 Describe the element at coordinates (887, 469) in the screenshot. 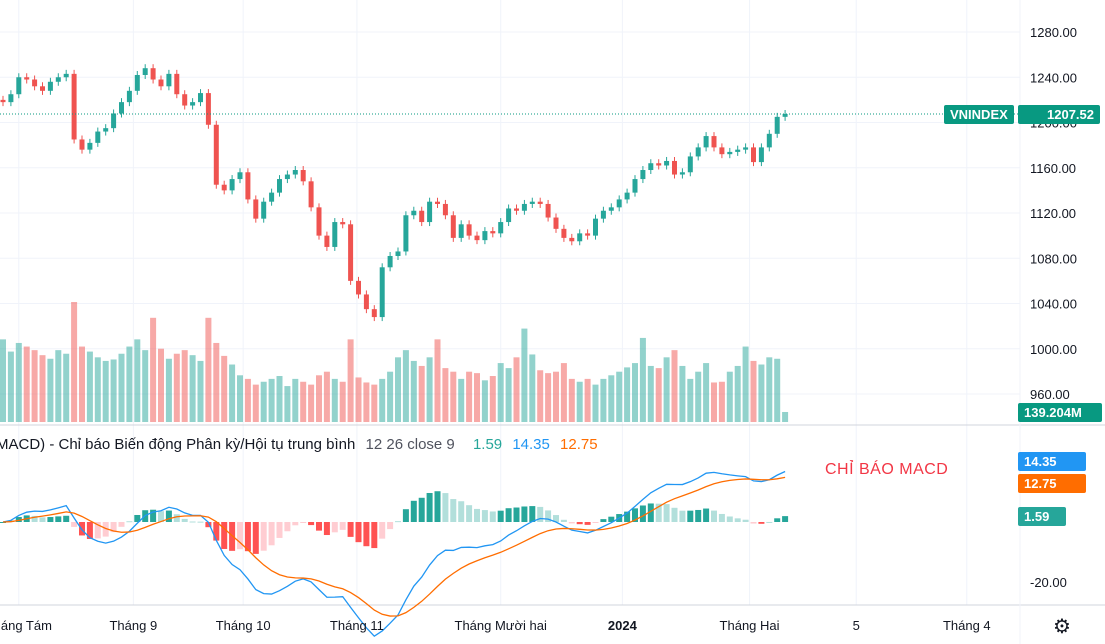

I see `macd-annotation: CHỈ BÁO MACD` at that location.